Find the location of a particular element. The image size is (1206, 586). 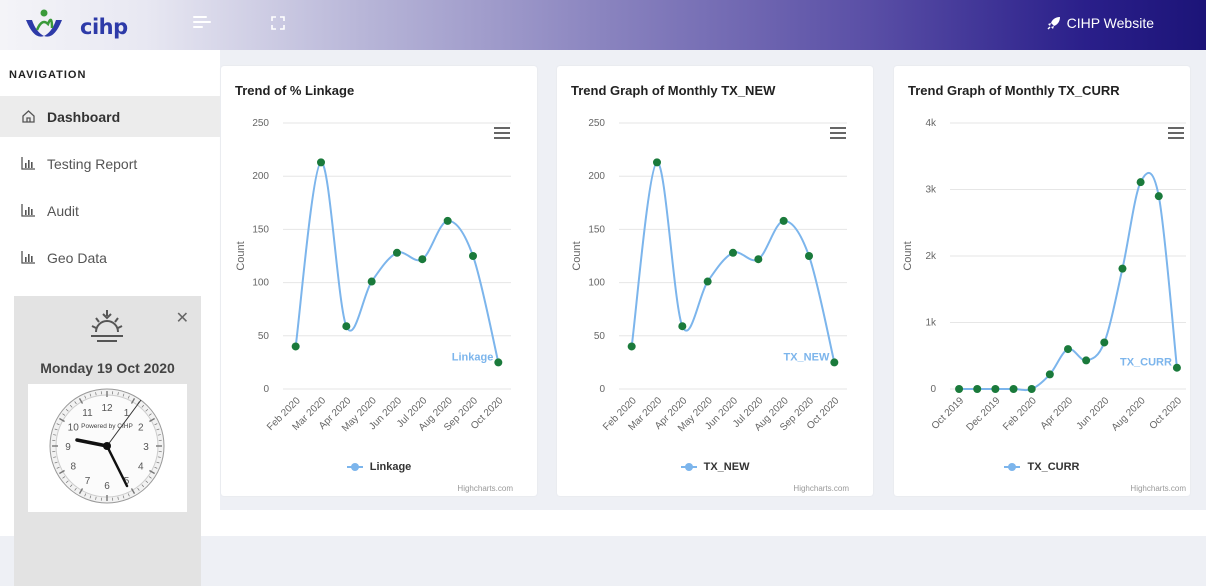

chart-legend: TX_CURR is located at coordinates (1042, 467).